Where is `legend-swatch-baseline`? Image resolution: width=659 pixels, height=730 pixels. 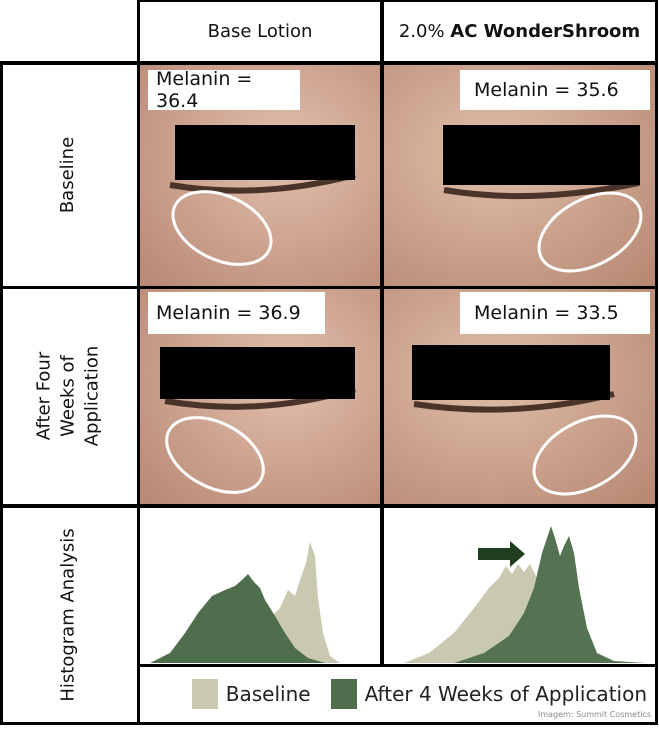
legend-swatch-baseline is located at coordinates (204, 694).